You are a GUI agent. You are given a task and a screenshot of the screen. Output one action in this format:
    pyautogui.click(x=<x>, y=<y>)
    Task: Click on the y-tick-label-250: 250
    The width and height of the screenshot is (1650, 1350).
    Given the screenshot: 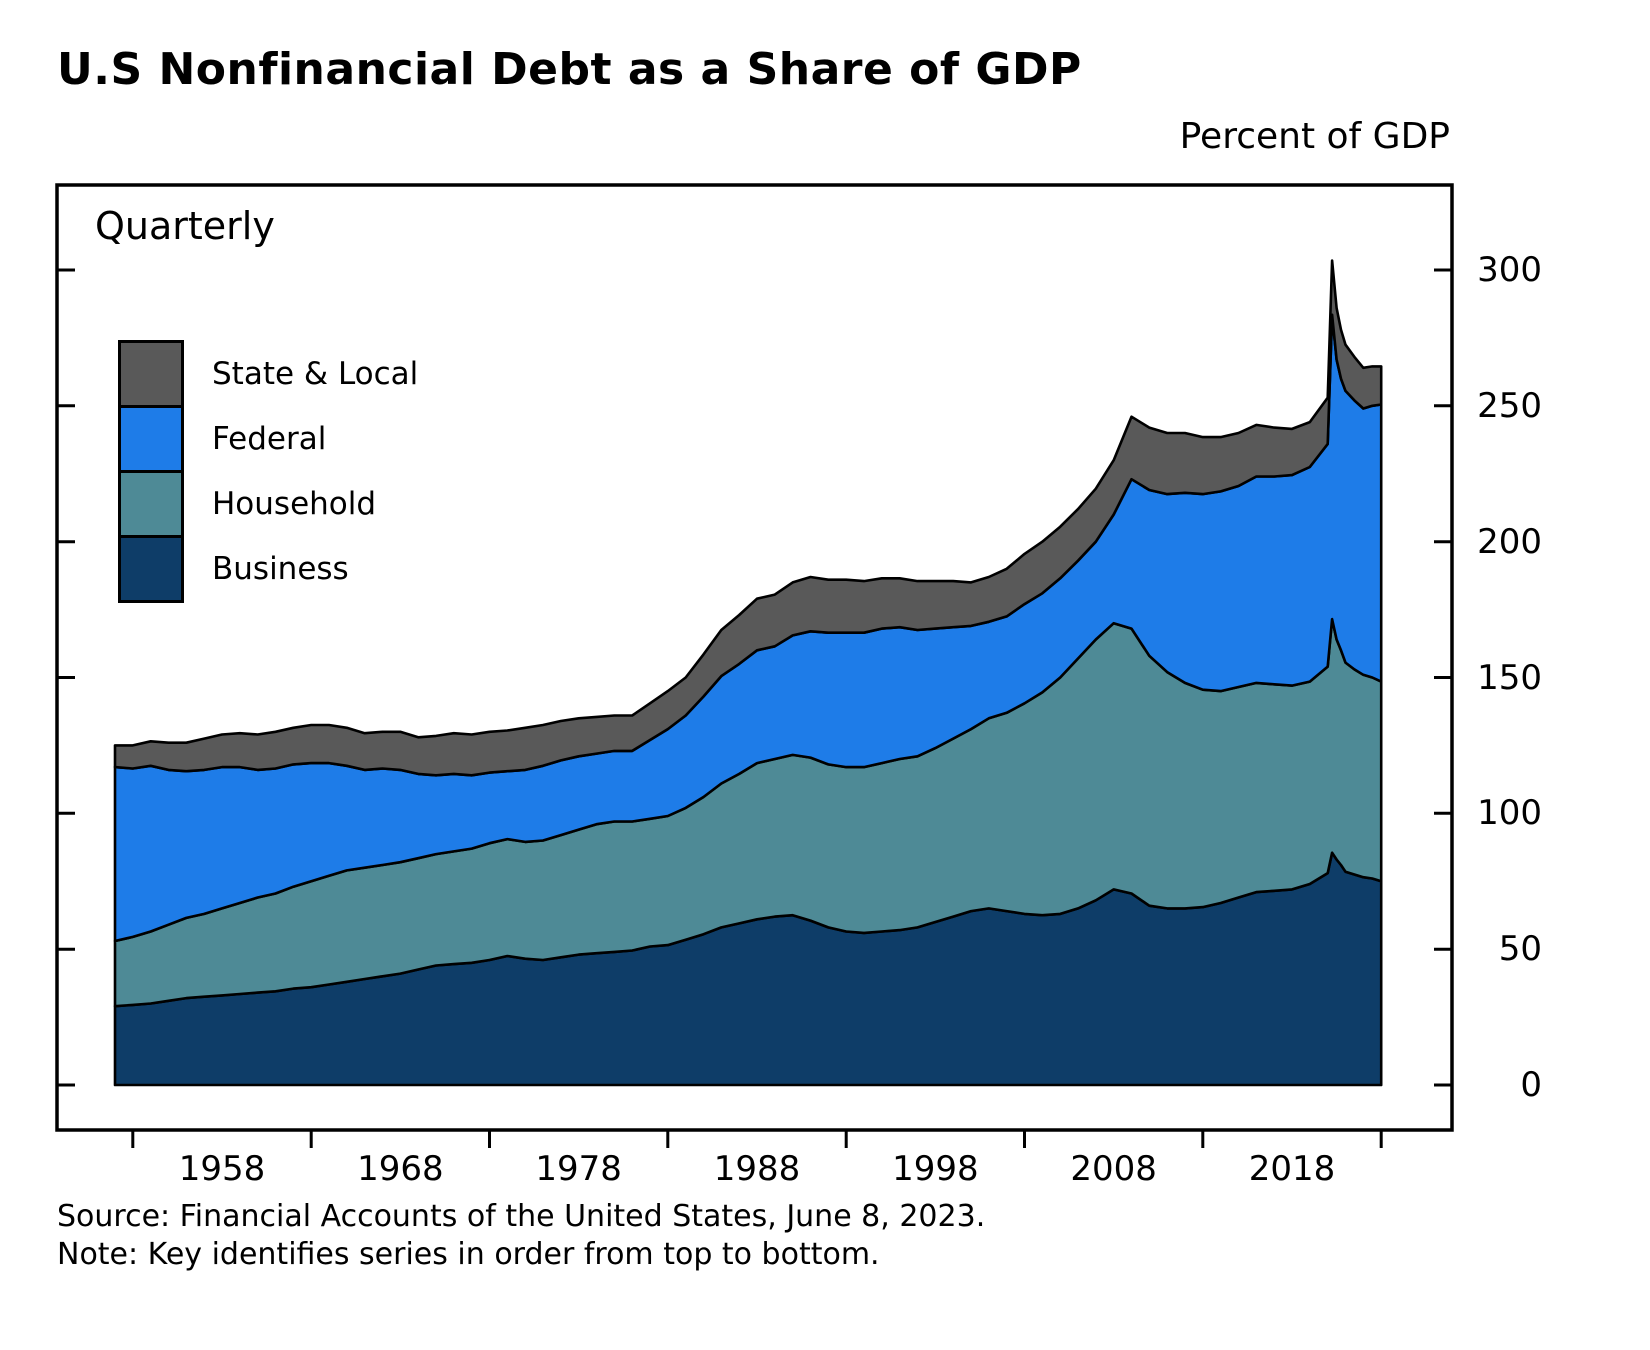 What is the action you would take?
    pyautogui.click(x=1509, y=405)
    